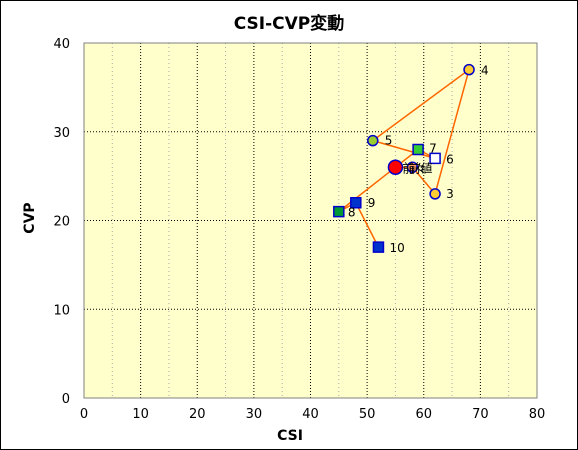  I want to click on data-point-label: 3, so click(450, 194).